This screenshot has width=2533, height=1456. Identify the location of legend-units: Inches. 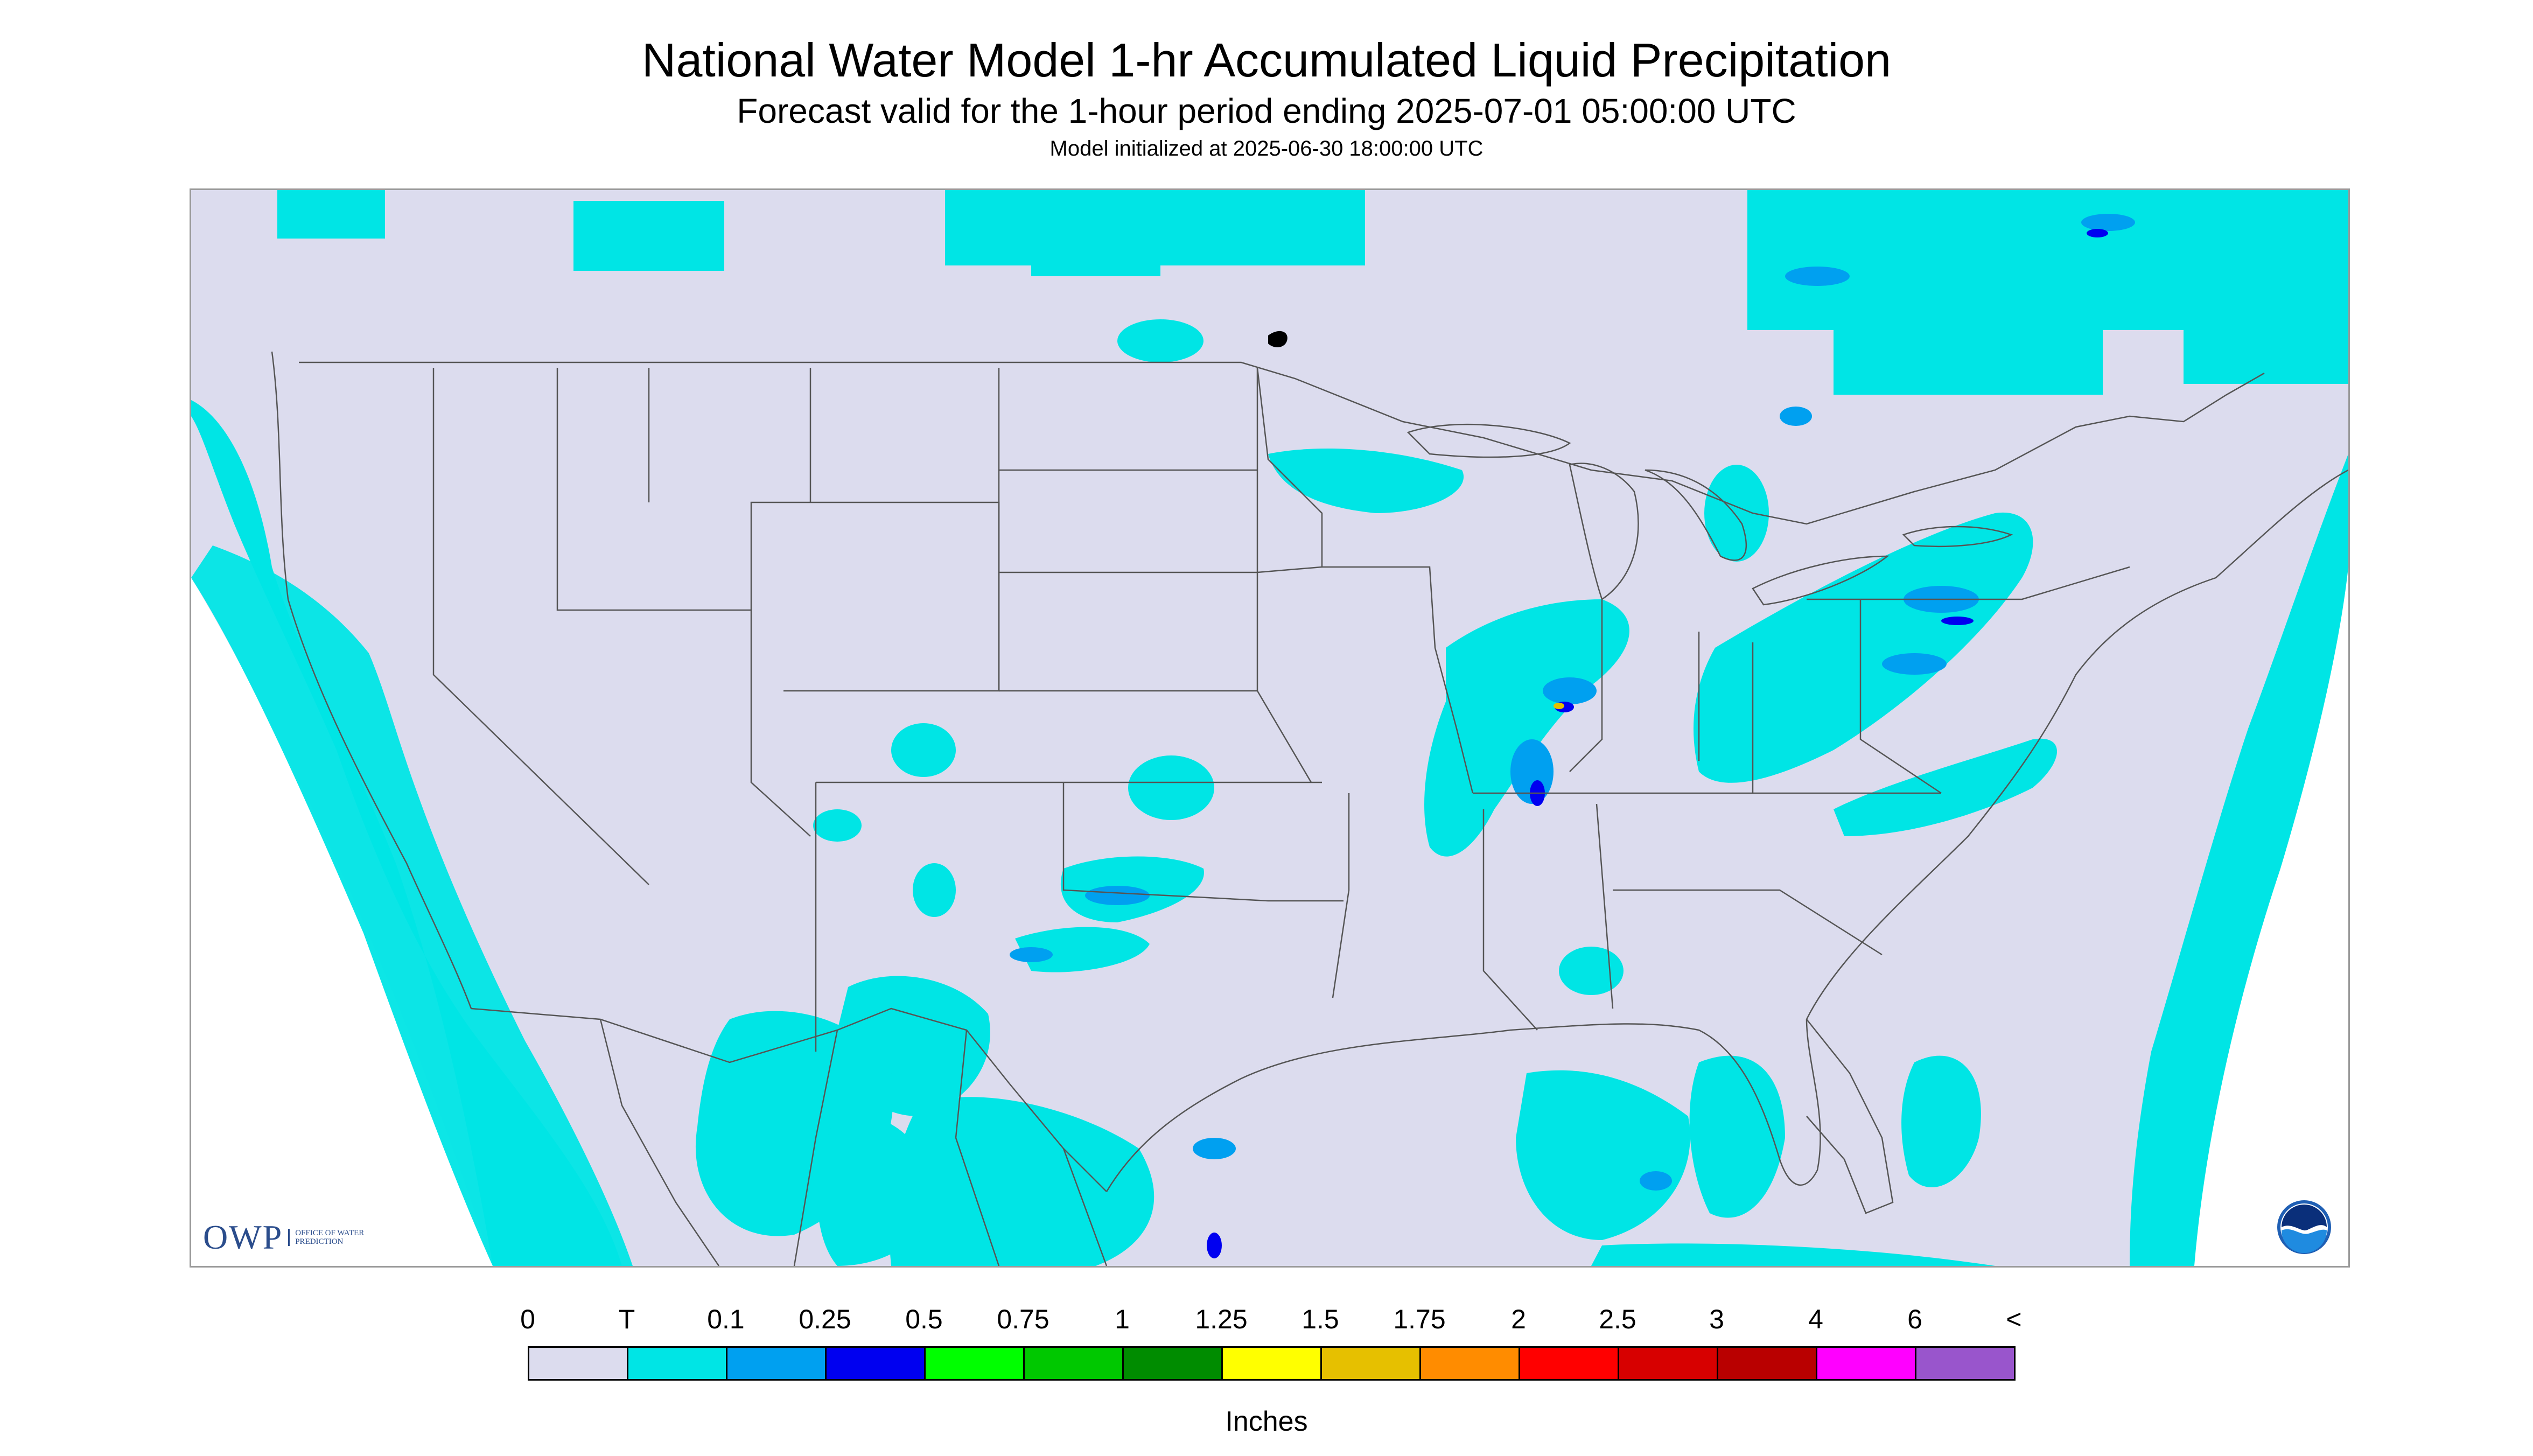
(1266, 1421).